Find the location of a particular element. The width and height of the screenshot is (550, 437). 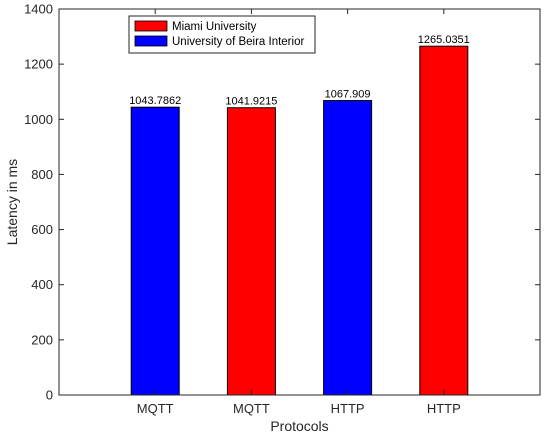

y-tick-label: 200 is located at coordinates (42, 339).